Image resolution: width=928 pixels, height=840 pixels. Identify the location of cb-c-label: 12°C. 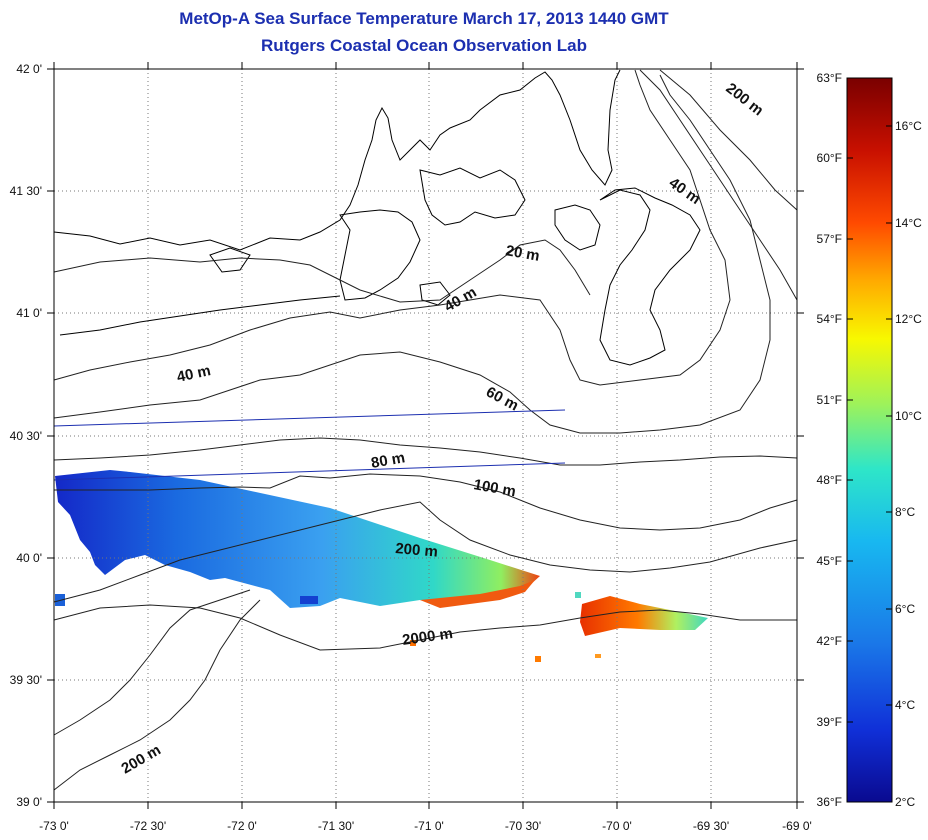
(908, 319).